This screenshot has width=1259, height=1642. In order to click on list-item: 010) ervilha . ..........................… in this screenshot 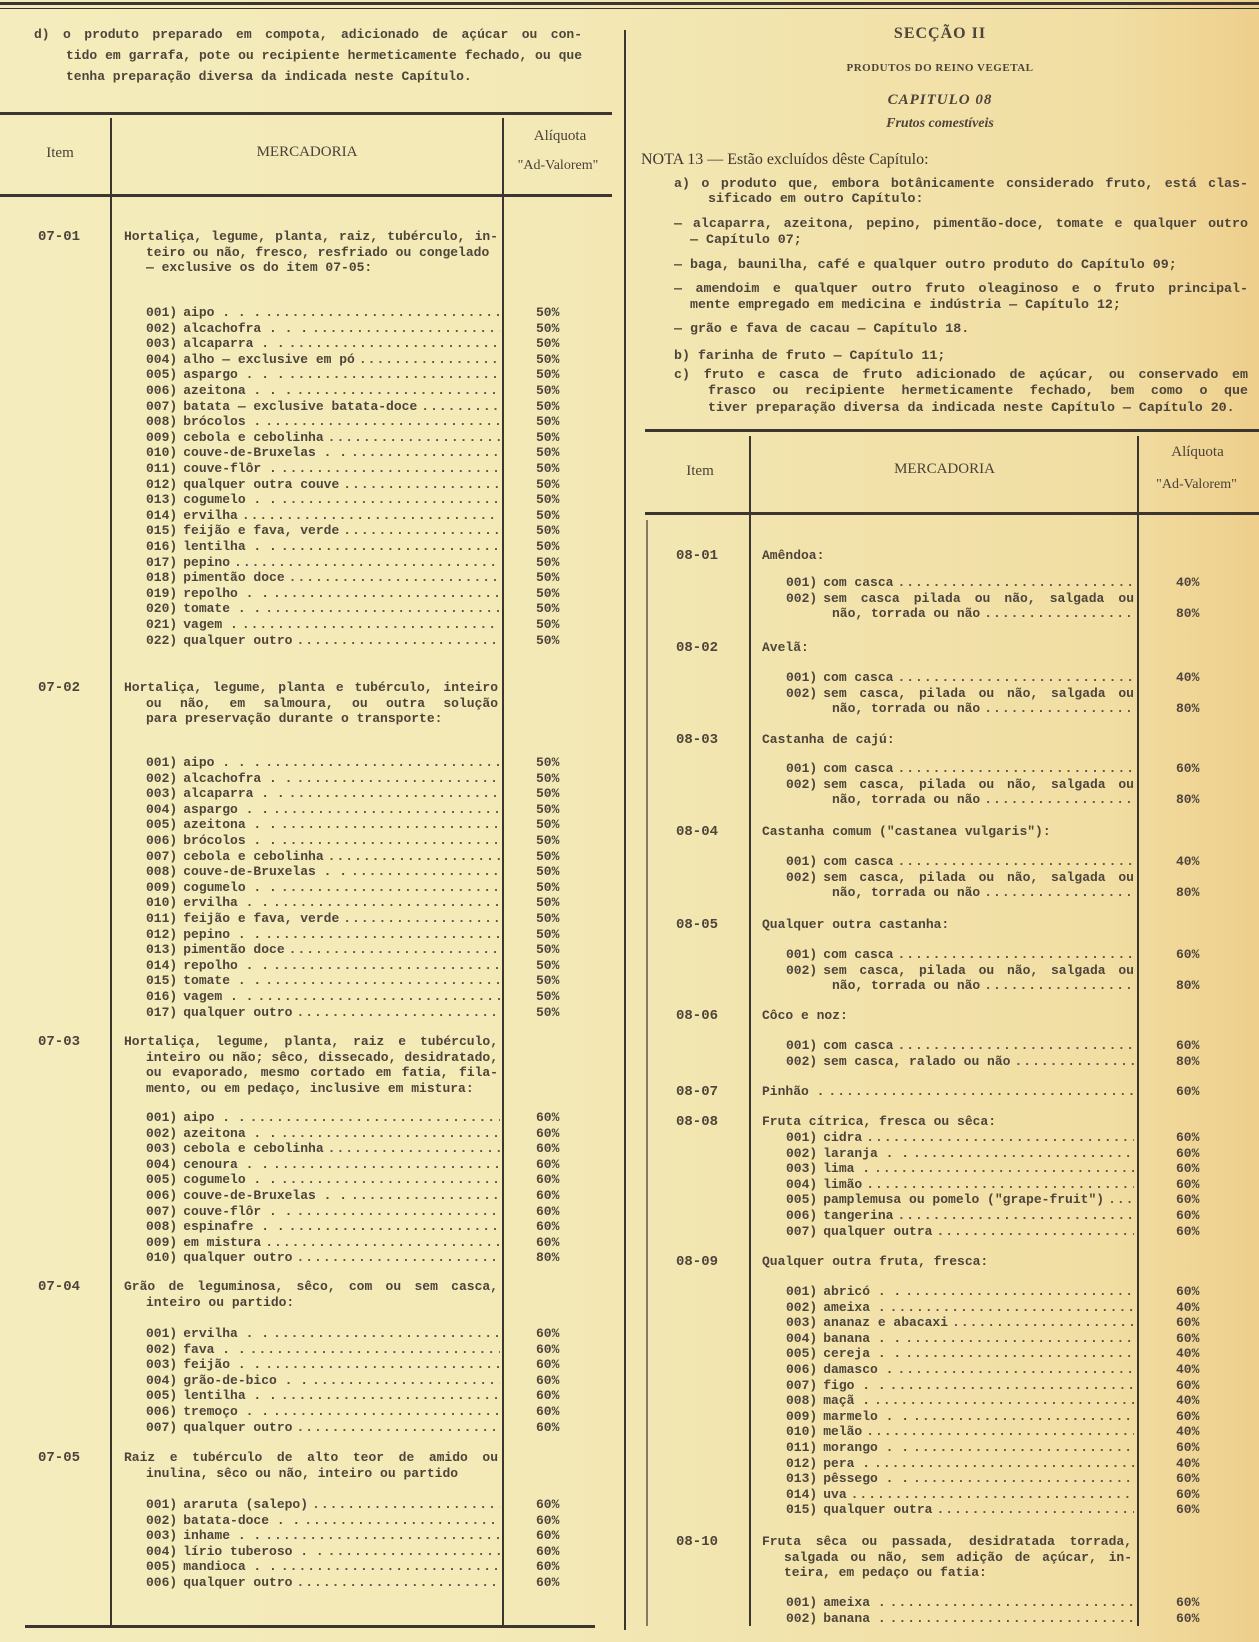, I will do `click(323, 903)`.